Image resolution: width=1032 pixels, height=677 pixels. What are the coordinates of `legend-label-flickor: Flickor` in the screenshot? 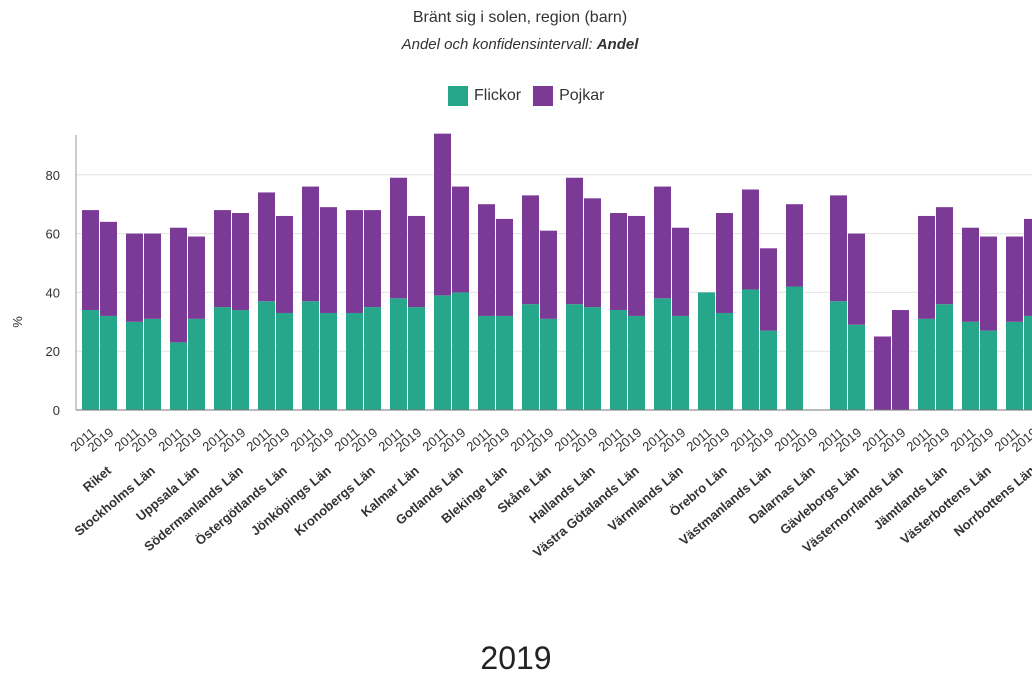 It's located at (498, 95).